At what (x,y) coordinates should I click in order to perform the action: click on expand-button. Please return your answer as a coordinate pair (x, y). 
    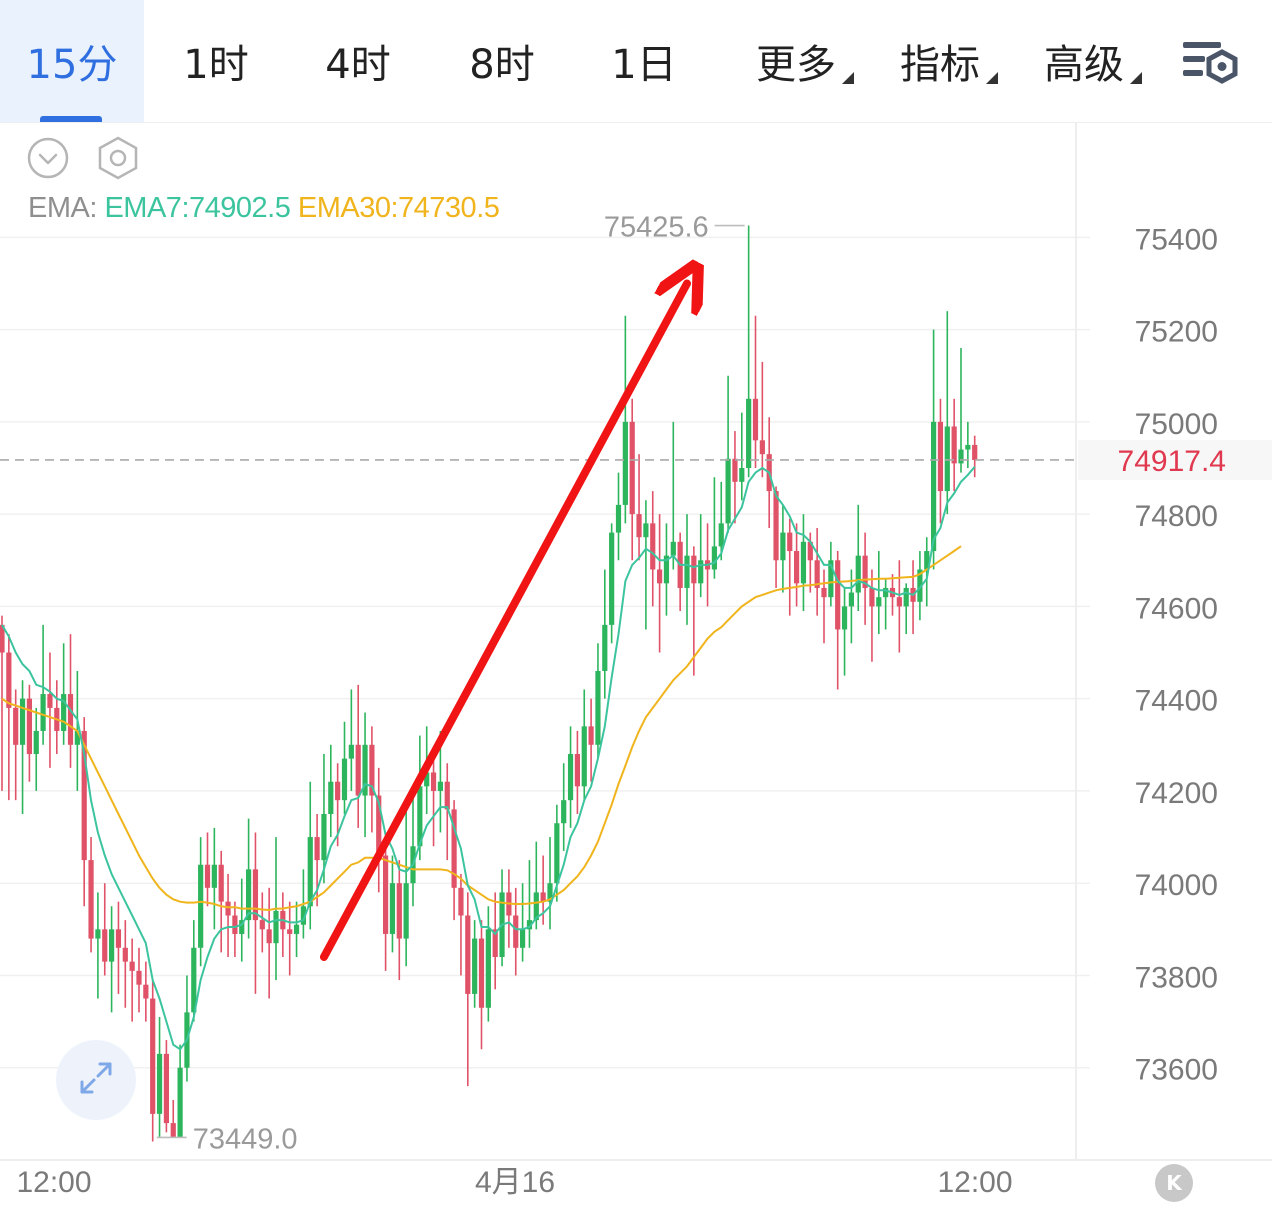
    Looking at the image, I should click on (96, 1080).